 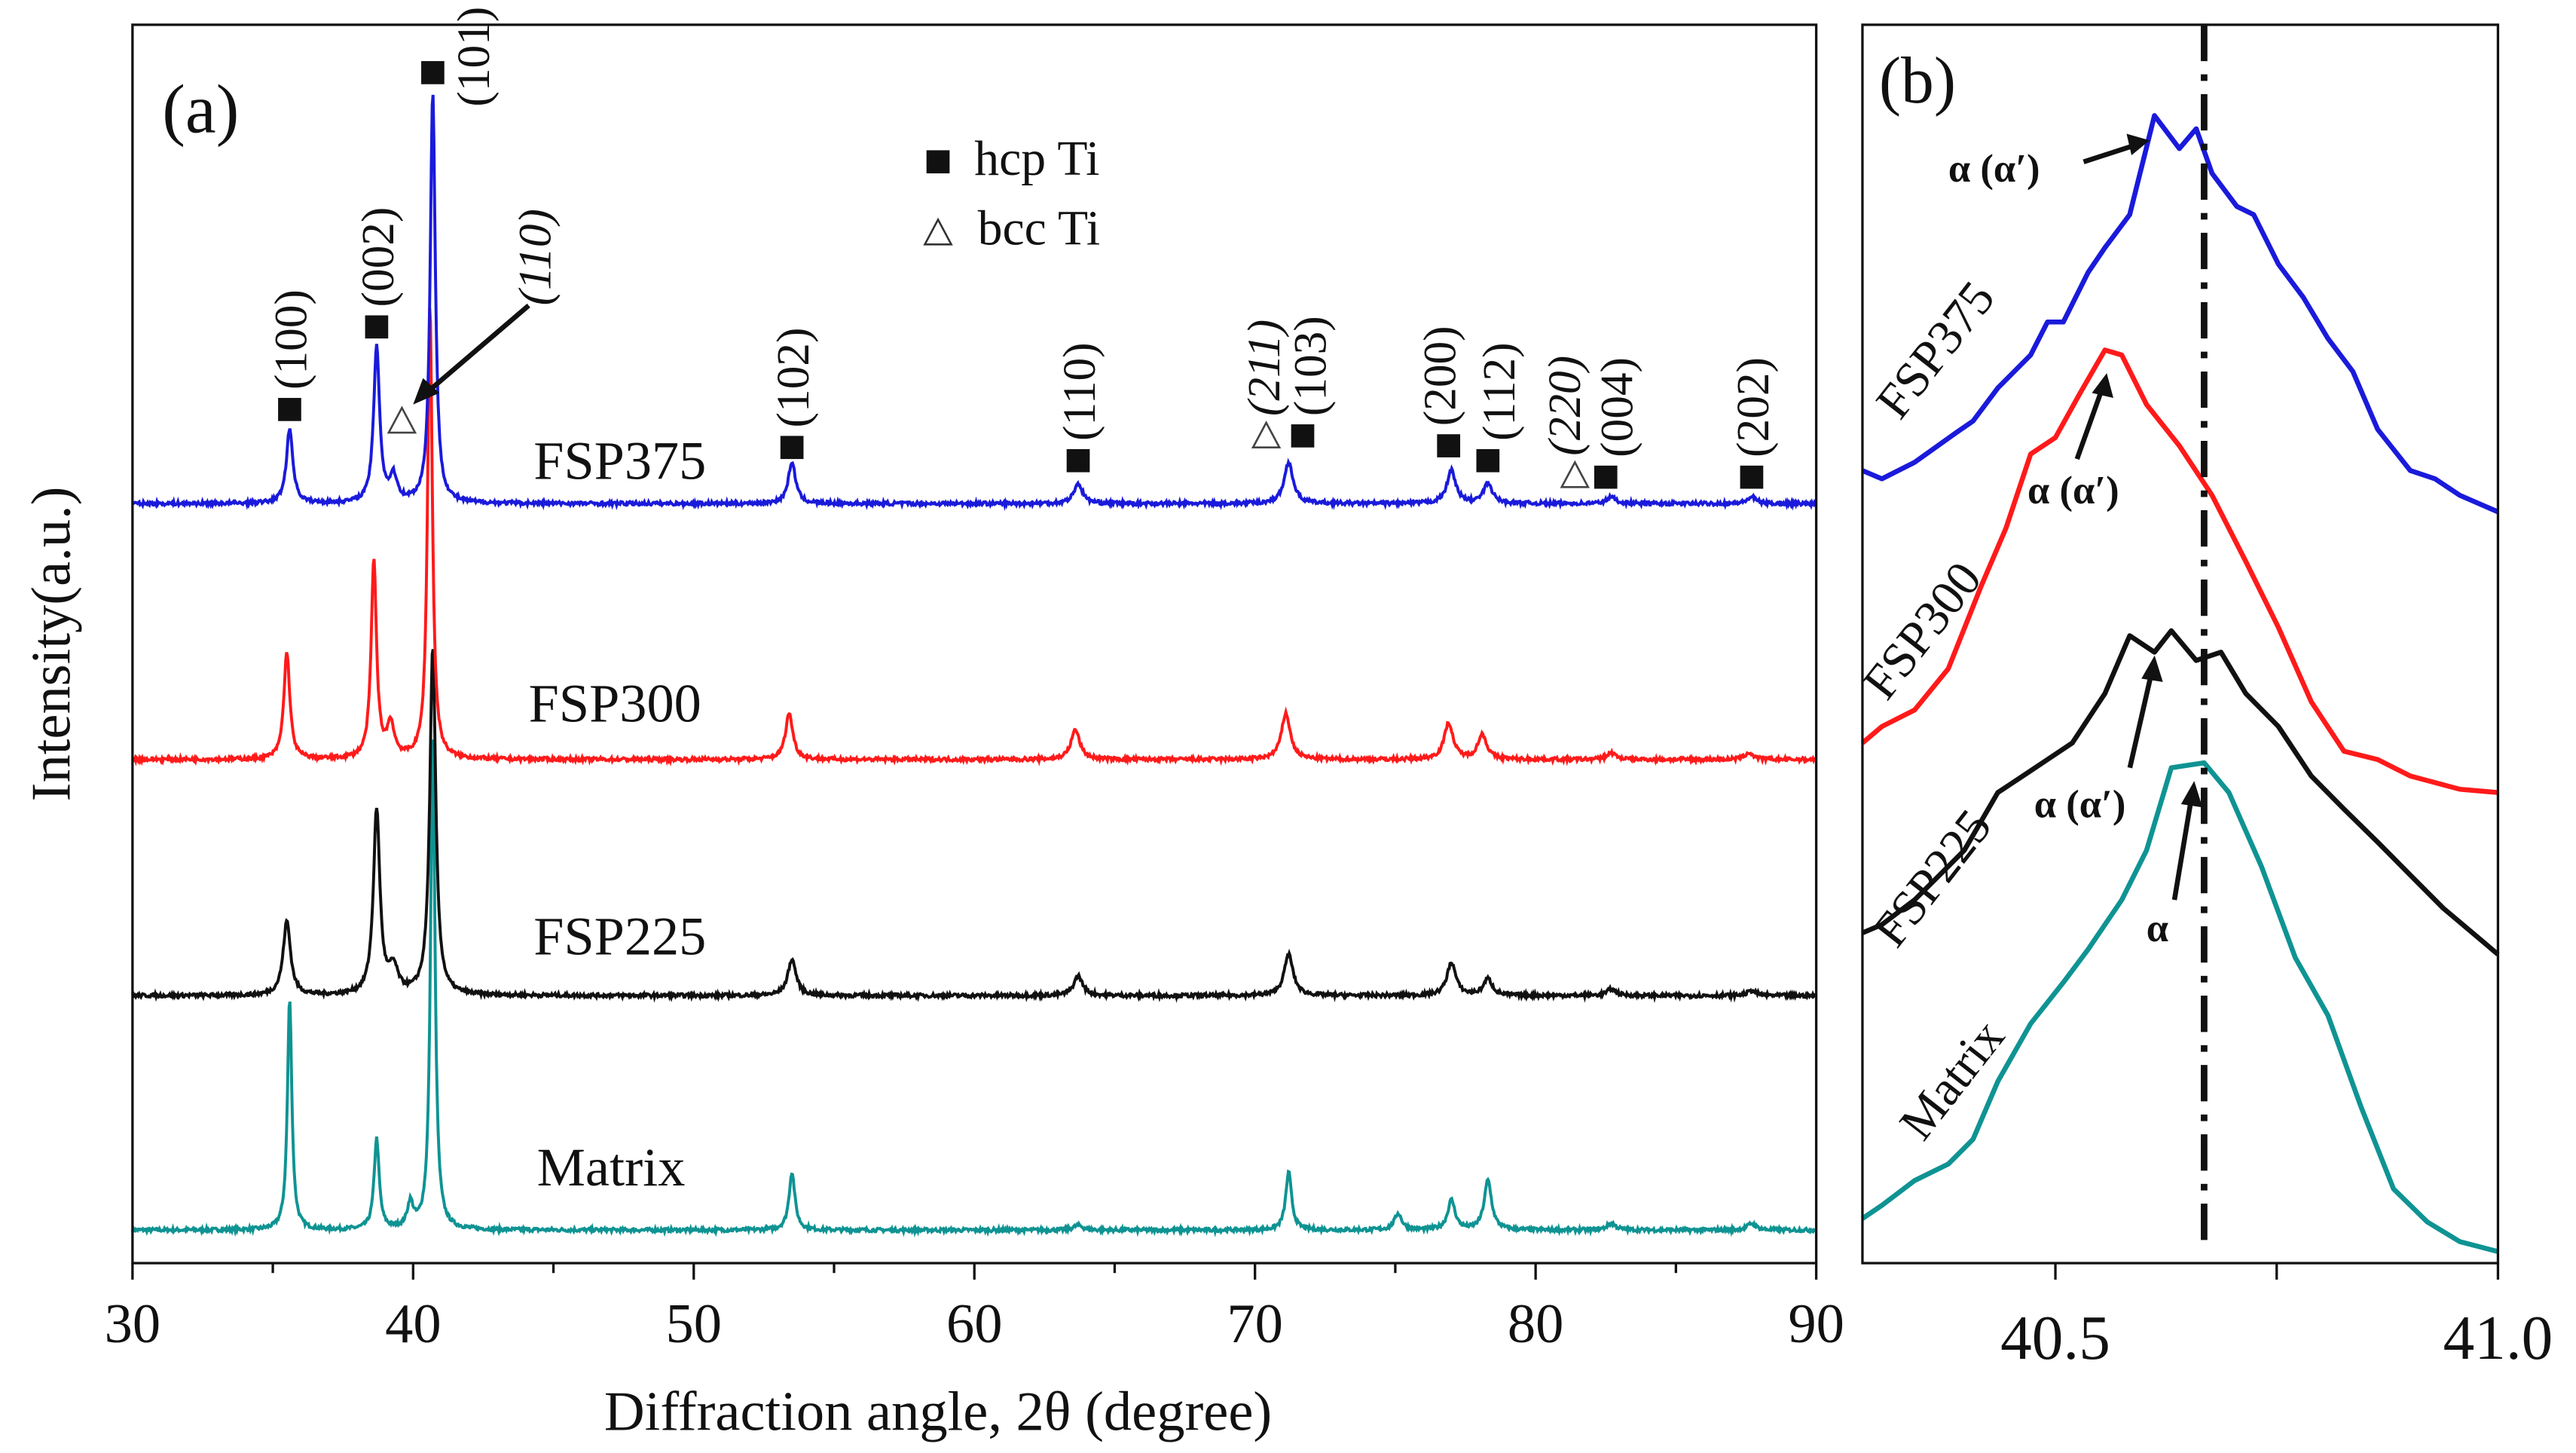 What do you see at coordinates (200, 108) in the screenshot?
I see `panel-a-label: (a)` at bounding box center [200, 108].